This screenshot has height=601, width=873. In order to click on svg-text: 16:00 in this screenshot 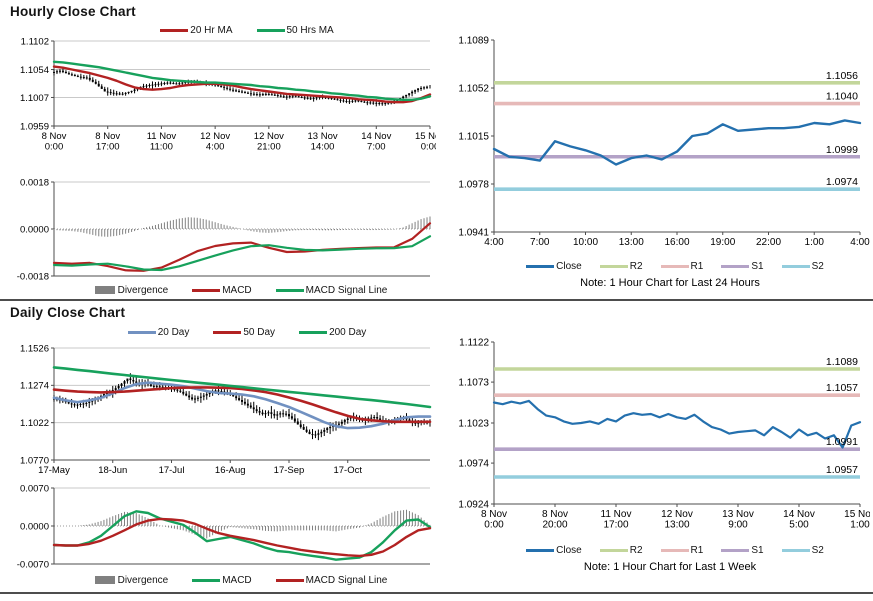, I will do `click(676, 242)`.